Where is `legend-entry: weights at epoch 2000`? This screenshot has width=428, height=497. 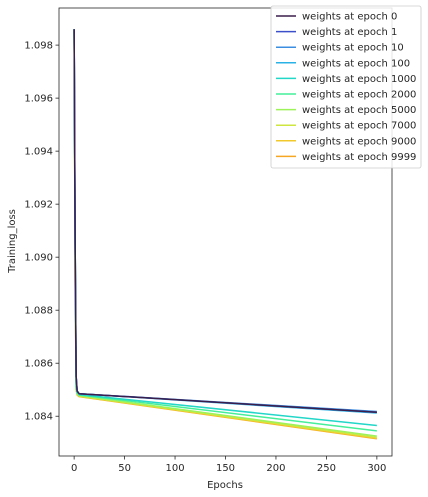
legend-entry: weights at epoch 2000 is located at coordinates (359, 95).